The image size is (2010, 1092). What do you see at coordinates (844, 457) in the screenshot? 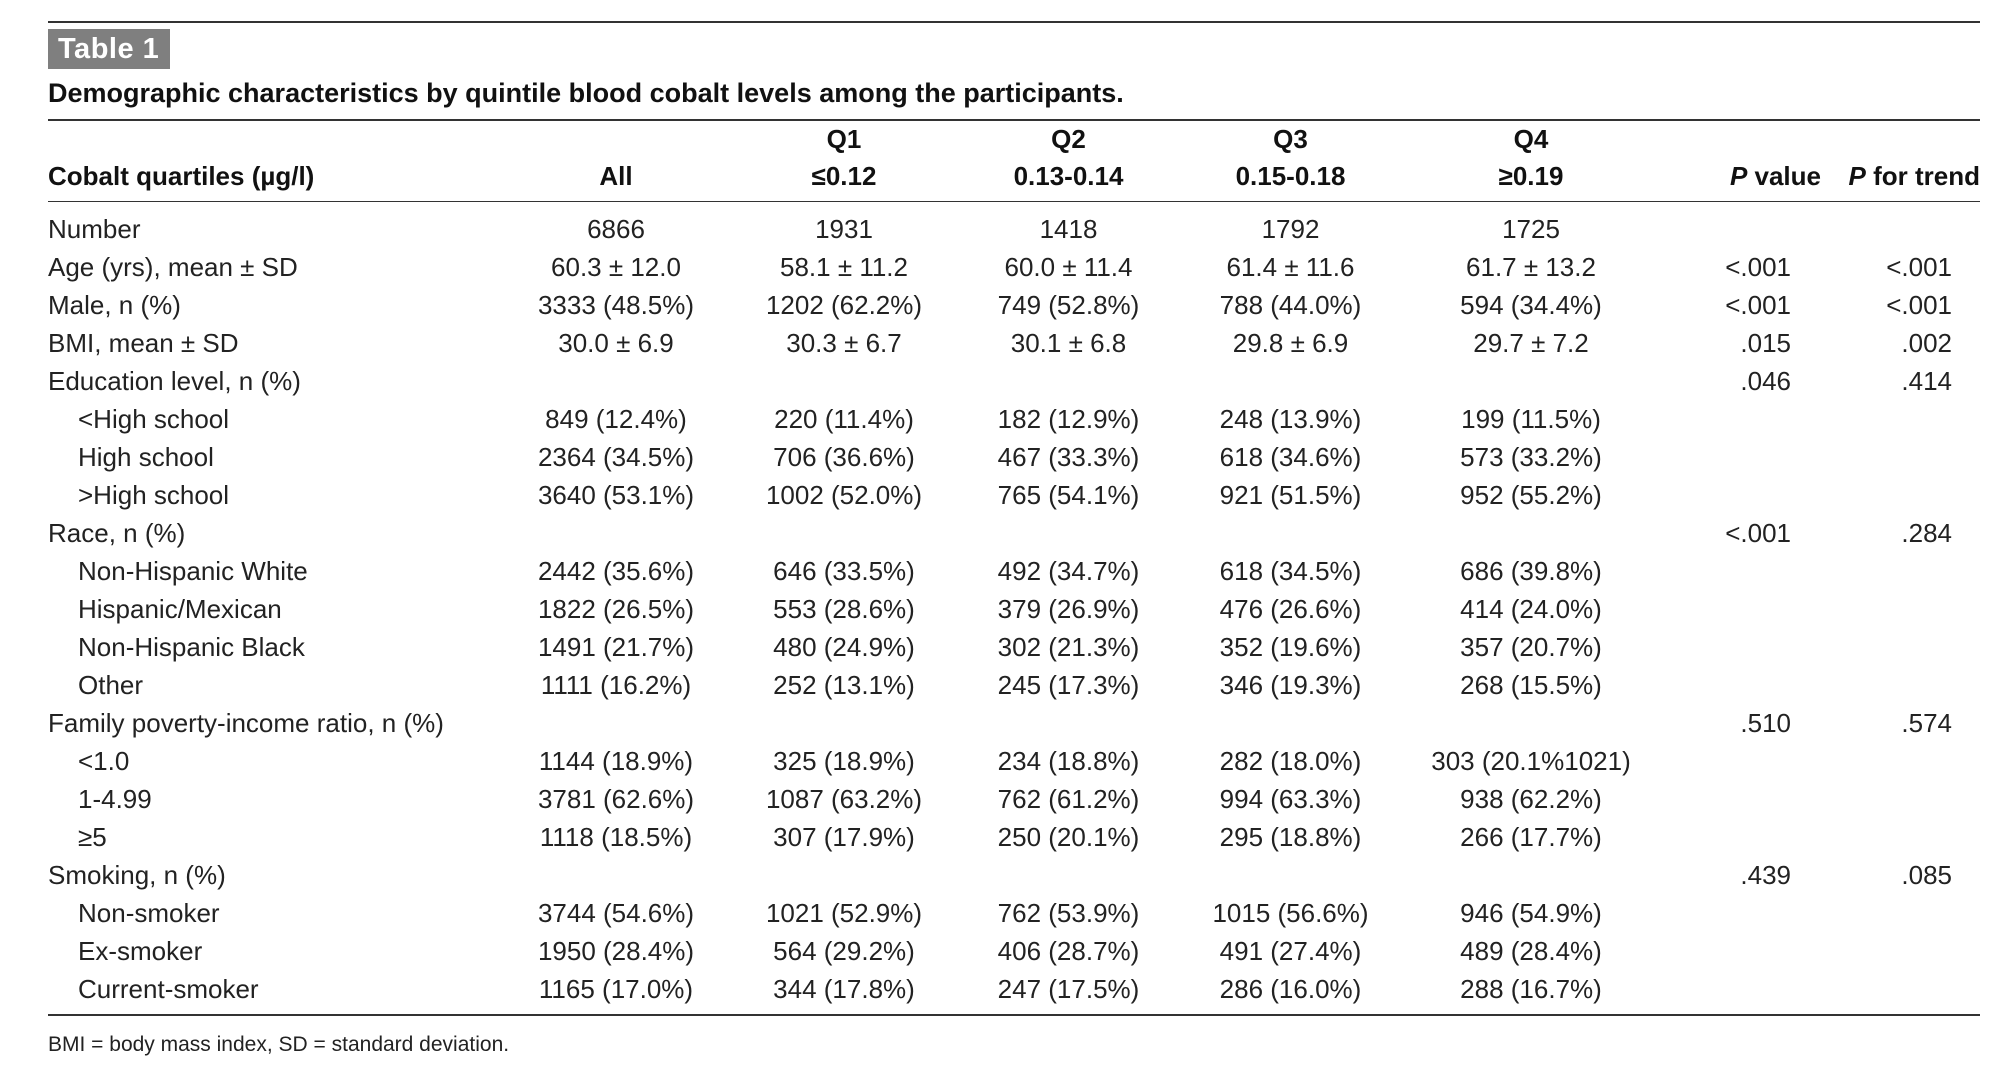
I see `q1-cell: 706 (36.6%)` at bounding box center [844, 457].